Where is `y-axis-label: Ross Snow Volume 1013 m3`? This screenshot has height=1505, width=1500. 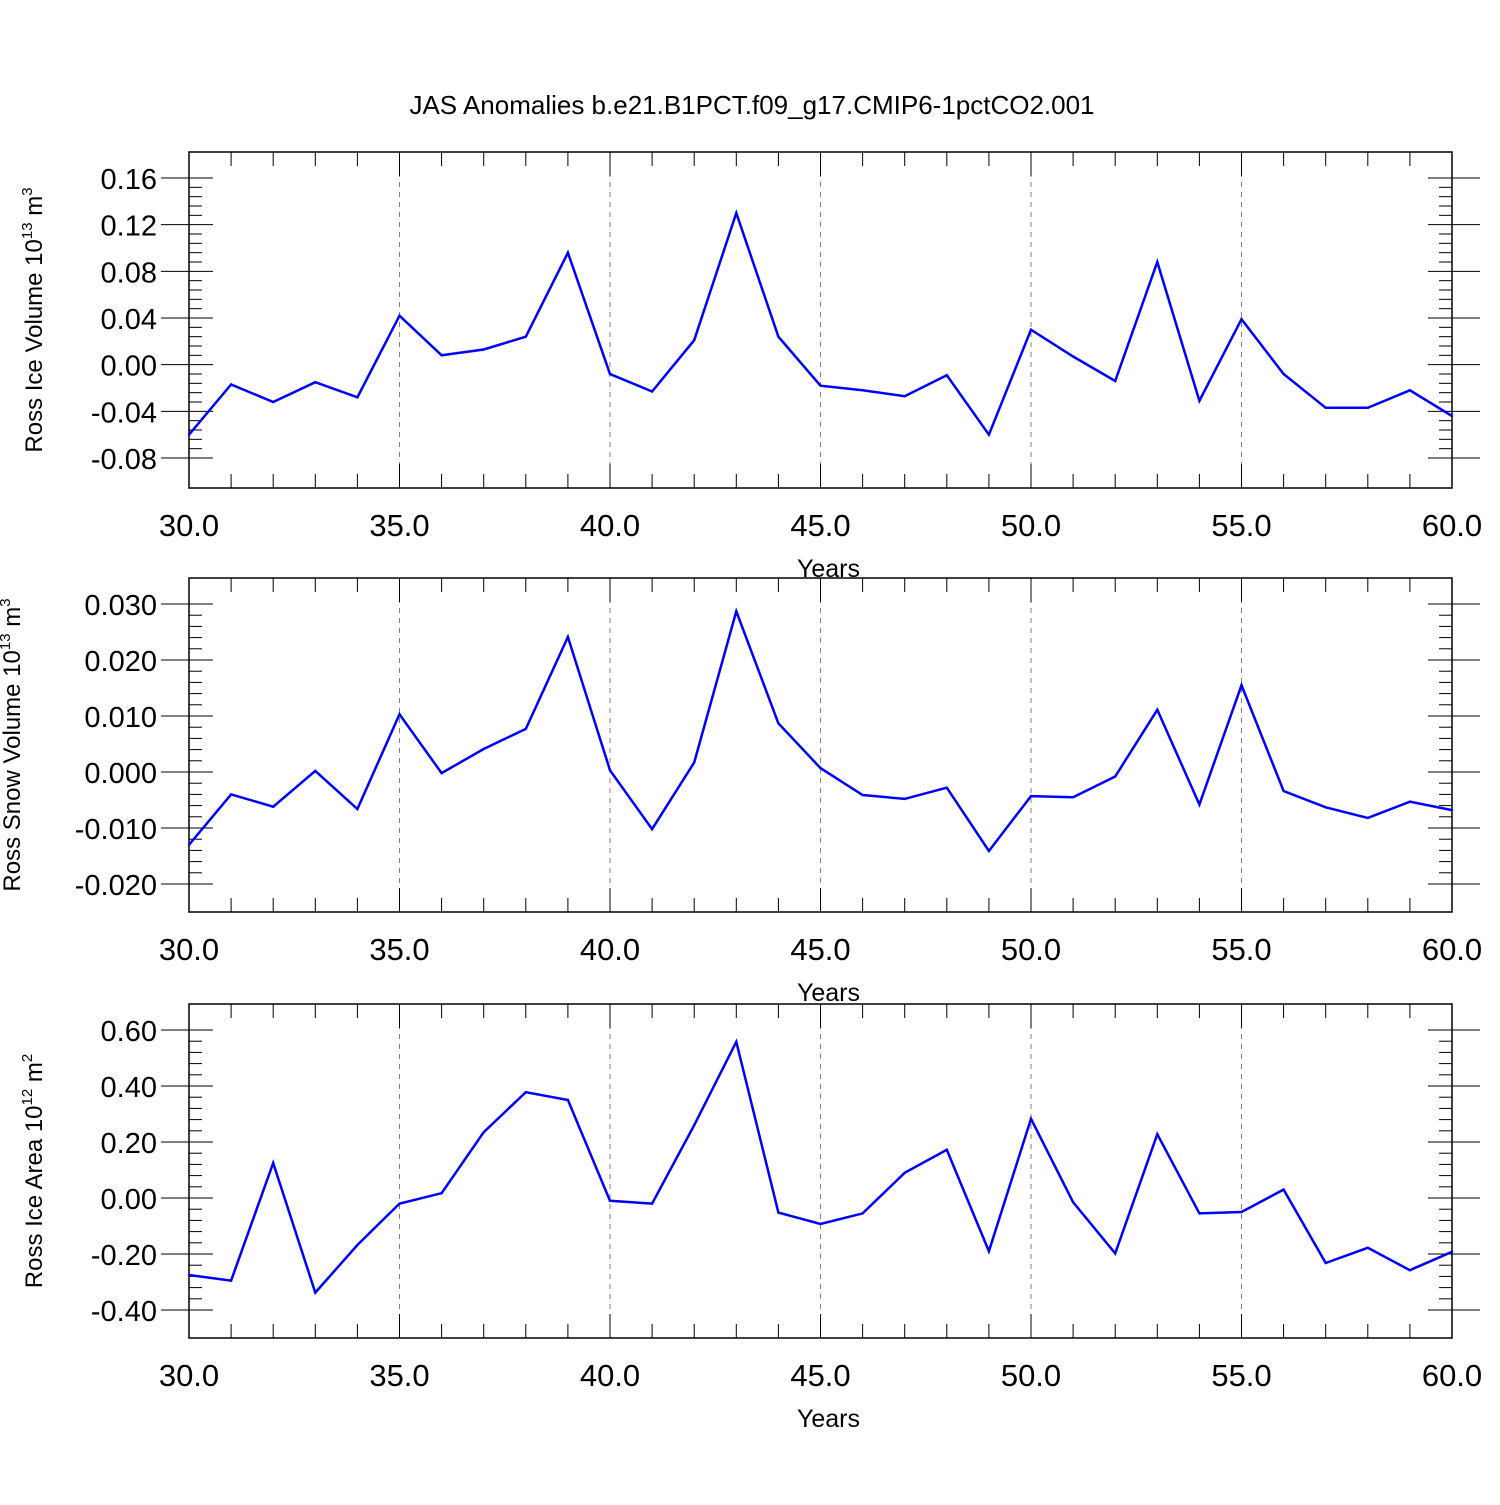
y-axis-label: Ross Snow Volume 1013 m3 is located at coordinates (13, 744).